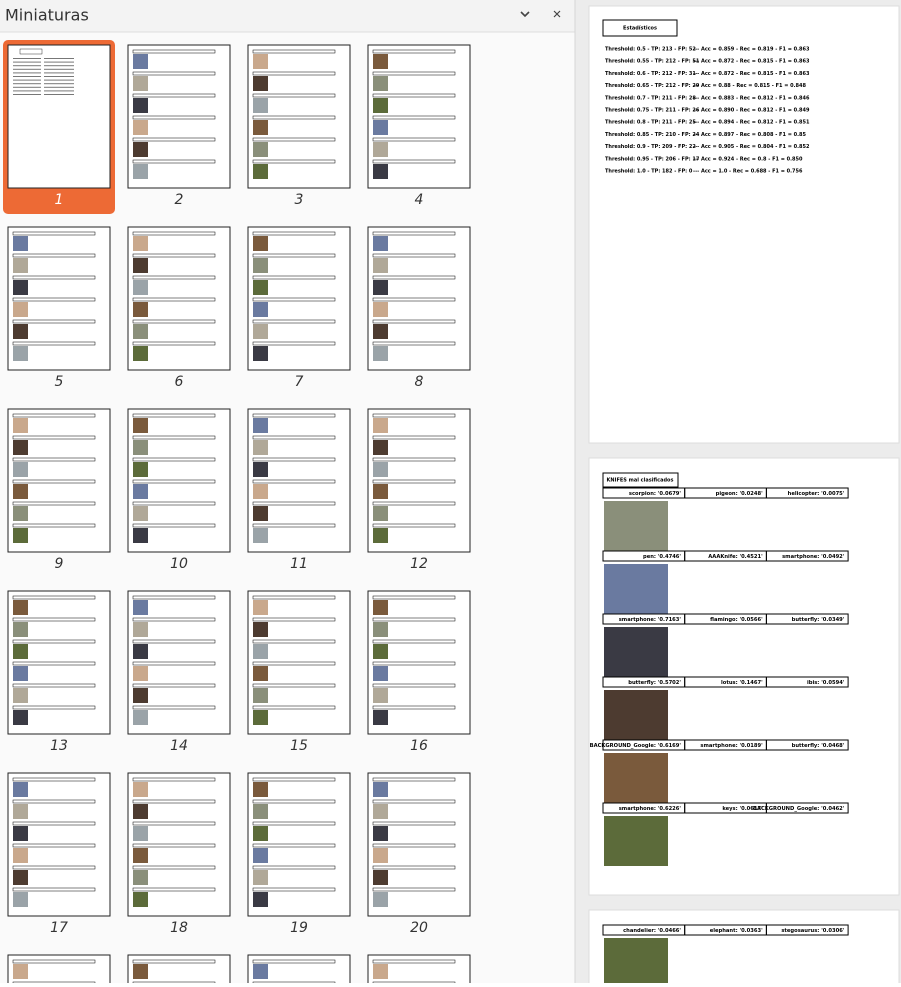  What do you see at coordinates (525, 14) in the screenshot?
I see `collapse-button` at bounding box center [525, 14].